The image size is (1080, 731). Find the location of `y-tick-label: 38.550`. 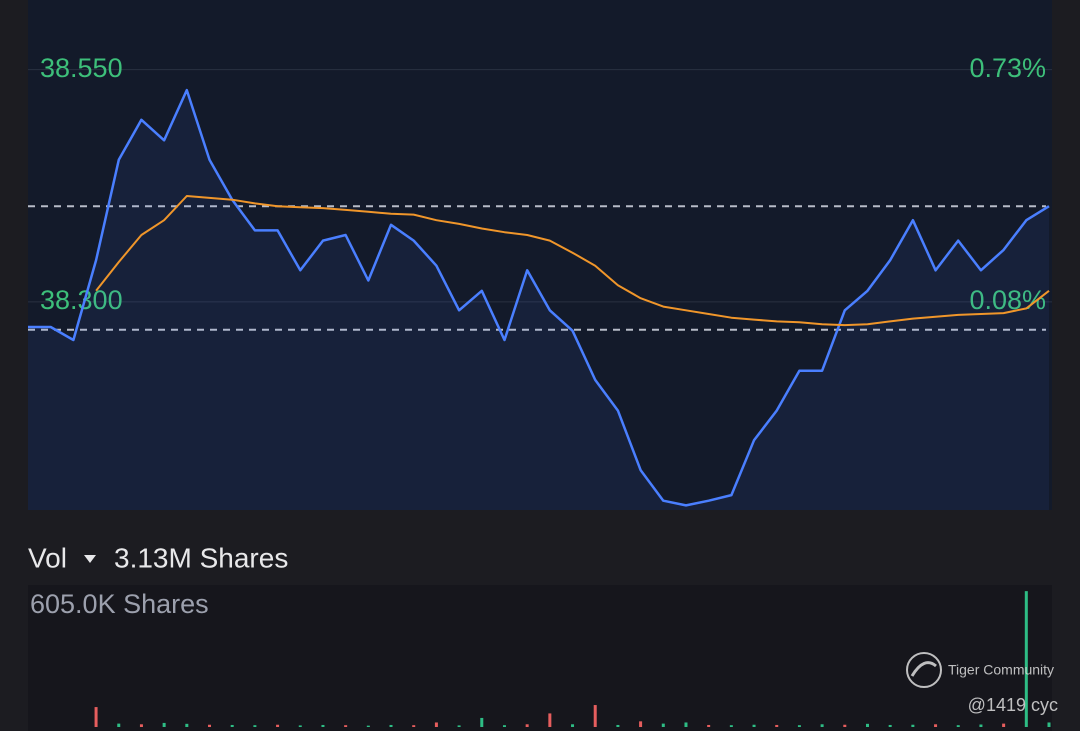

y-tick-label: 38.550 is located at coordinates (81, 68).